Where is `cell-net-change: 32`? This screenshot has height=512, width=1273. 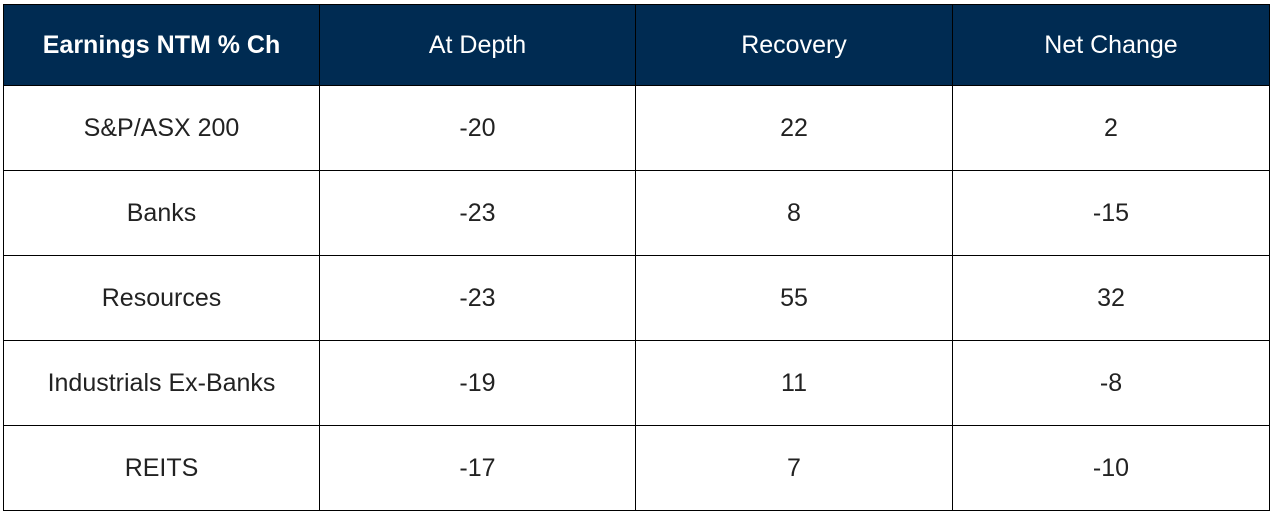
cell-net-change: 32 is located at coordinates (1111, 298).